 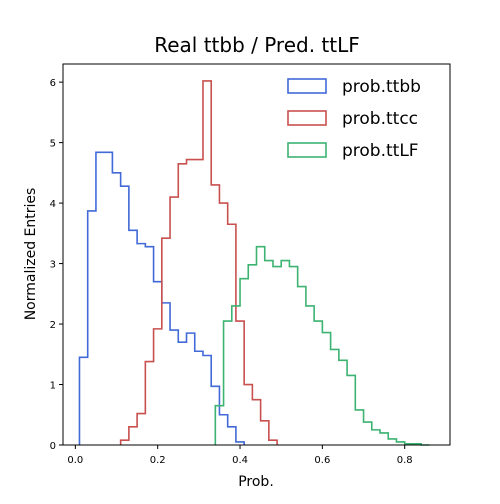 I want to click on legend-label-prob-ttcc: prob.ttcc, so click(x=380, y=119).